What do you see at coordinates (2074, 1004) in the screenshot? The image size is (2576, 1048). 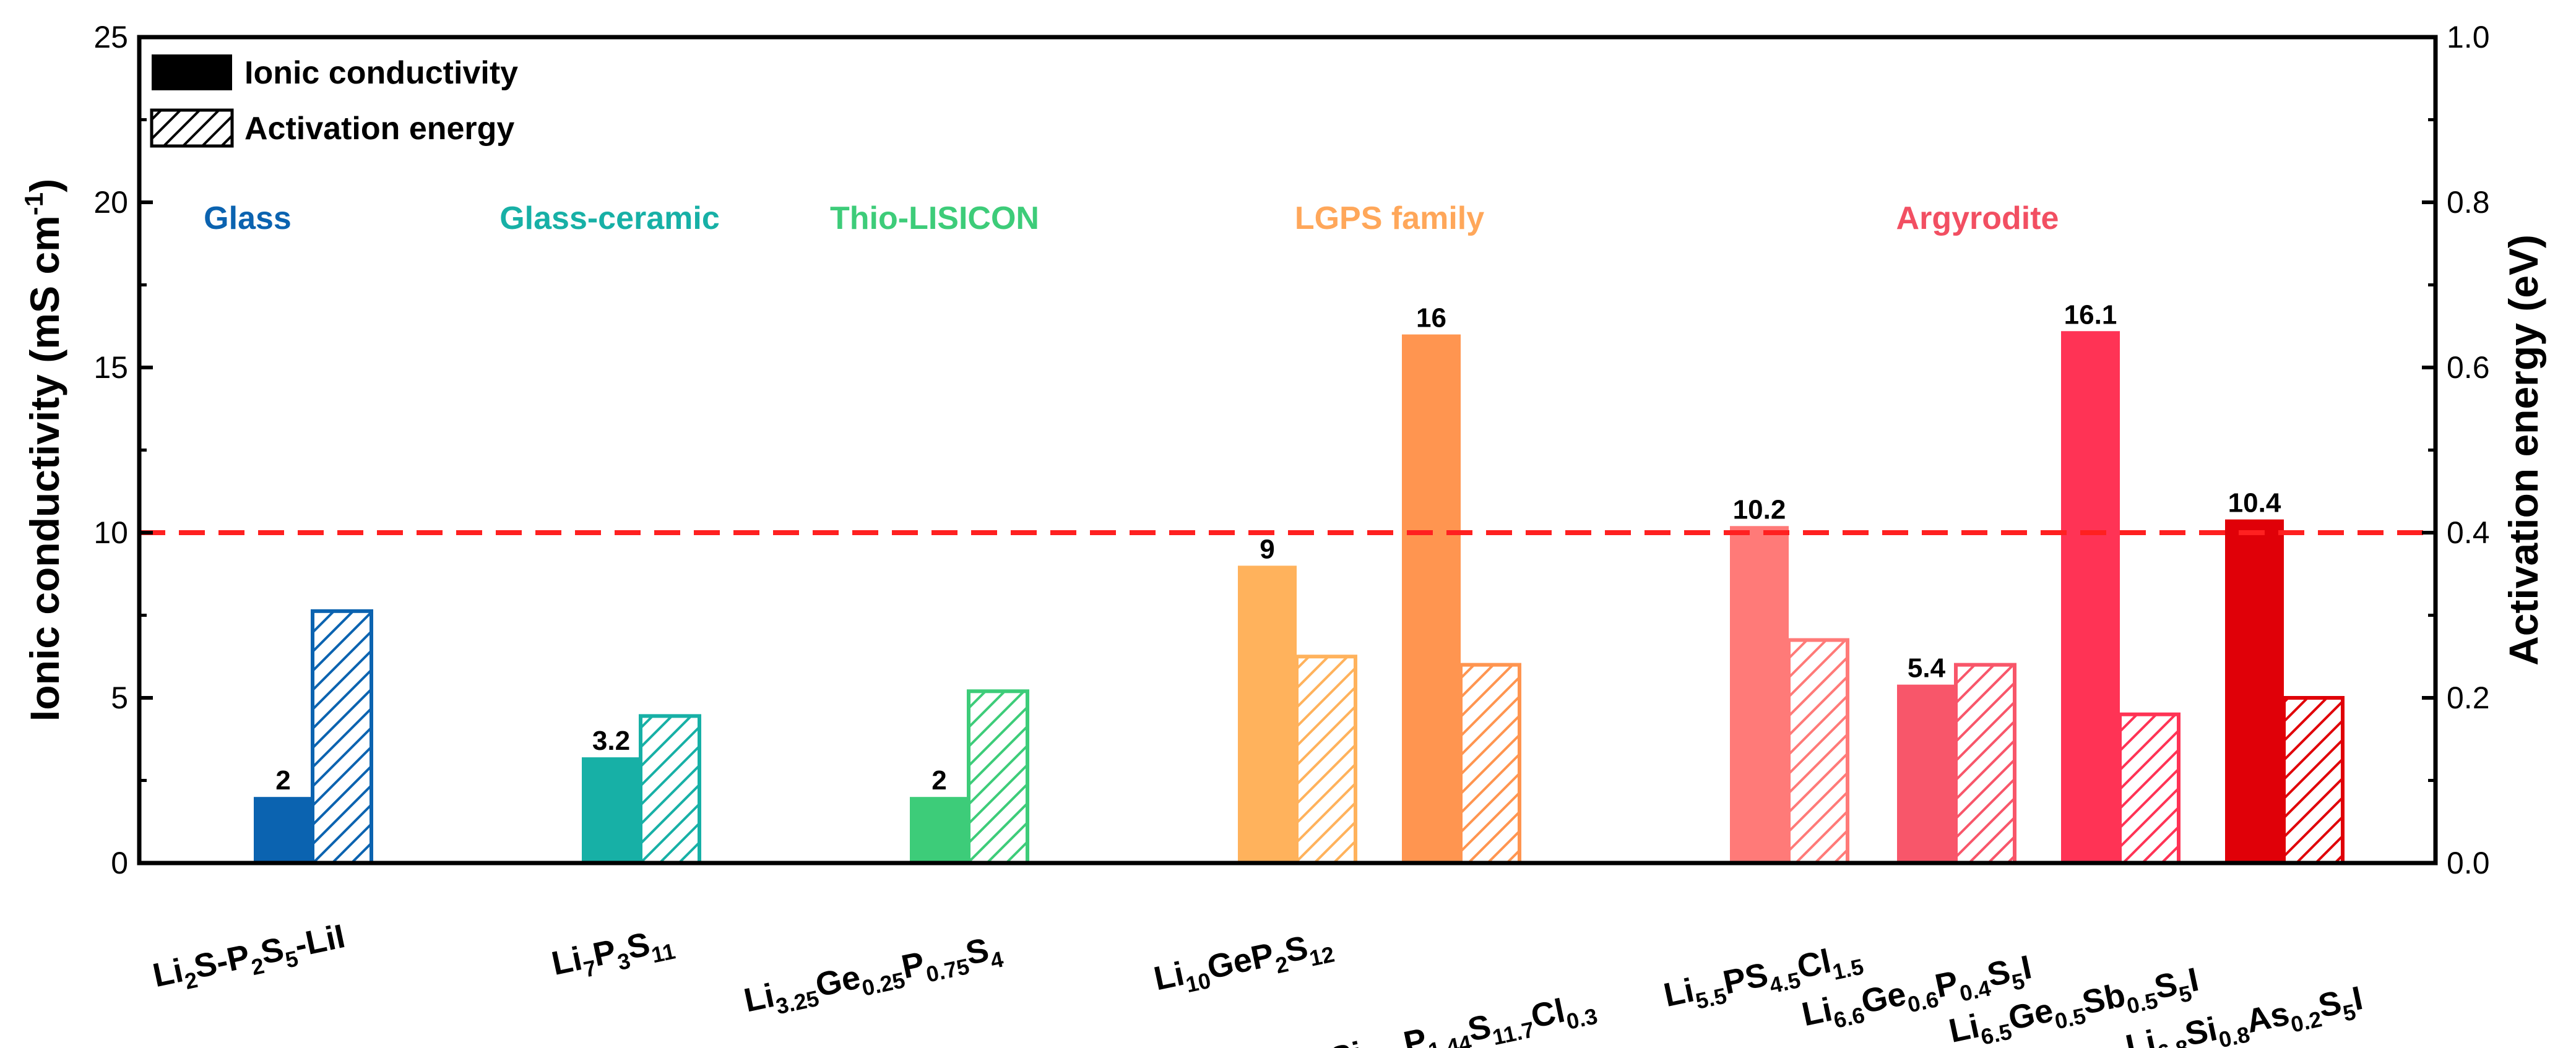 I see `category-label: Li6.5Ge0.5Sb0.5S5I` at bounding box center [2074, 1004].